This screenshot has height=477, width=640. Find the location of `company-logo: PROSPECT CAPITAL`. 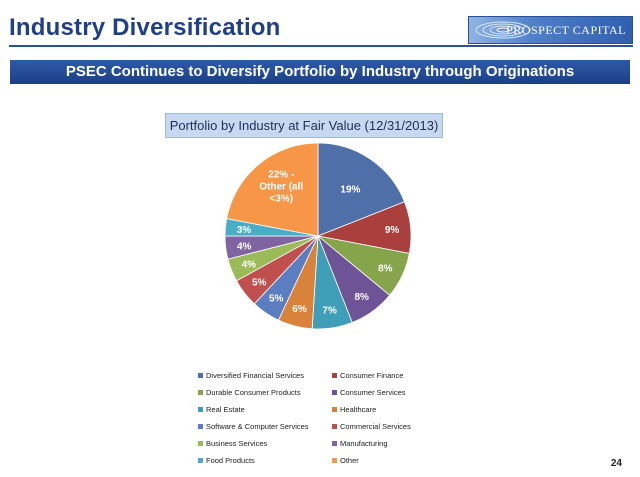

company-logo: PROSPECT CAPITAL is located at coordinates (550, 30).